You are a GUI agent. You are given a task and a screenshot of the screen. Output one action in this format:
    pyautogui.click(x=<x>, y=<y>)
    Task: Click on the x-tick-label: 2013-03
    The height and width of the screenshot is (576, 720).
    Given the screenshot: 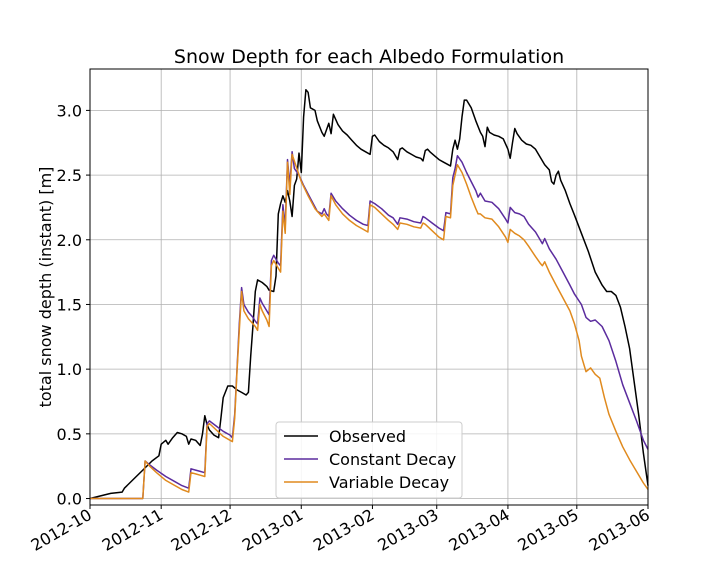 What is the action you would take?
    pyautogui.click(x=407, y=530)
    